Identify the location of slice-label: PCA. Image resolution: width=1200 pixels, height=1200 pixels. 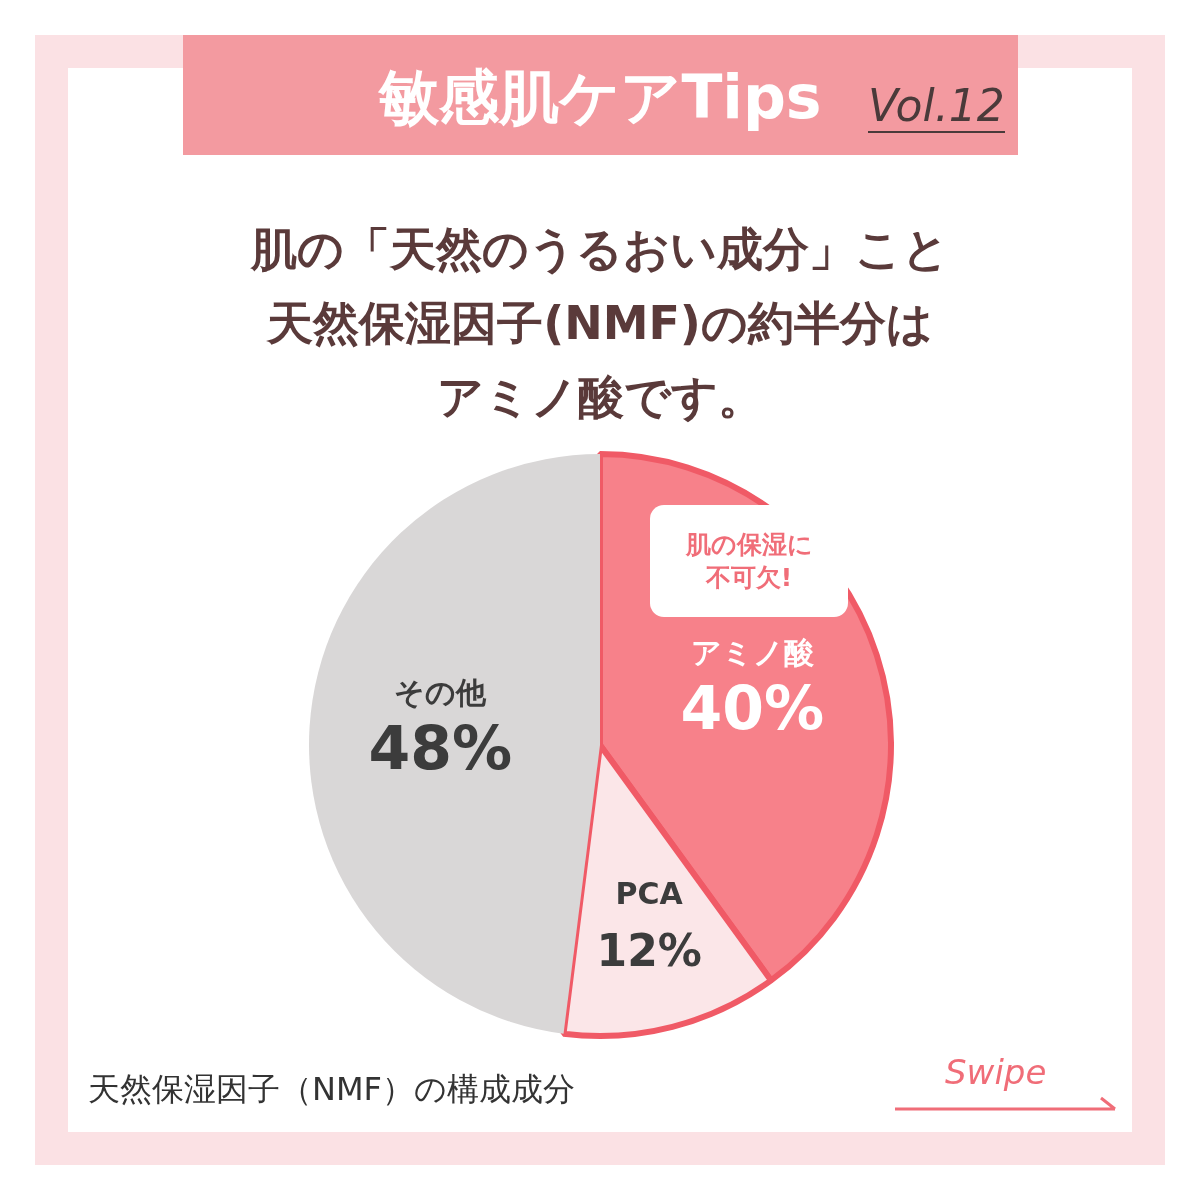
(649, 894).